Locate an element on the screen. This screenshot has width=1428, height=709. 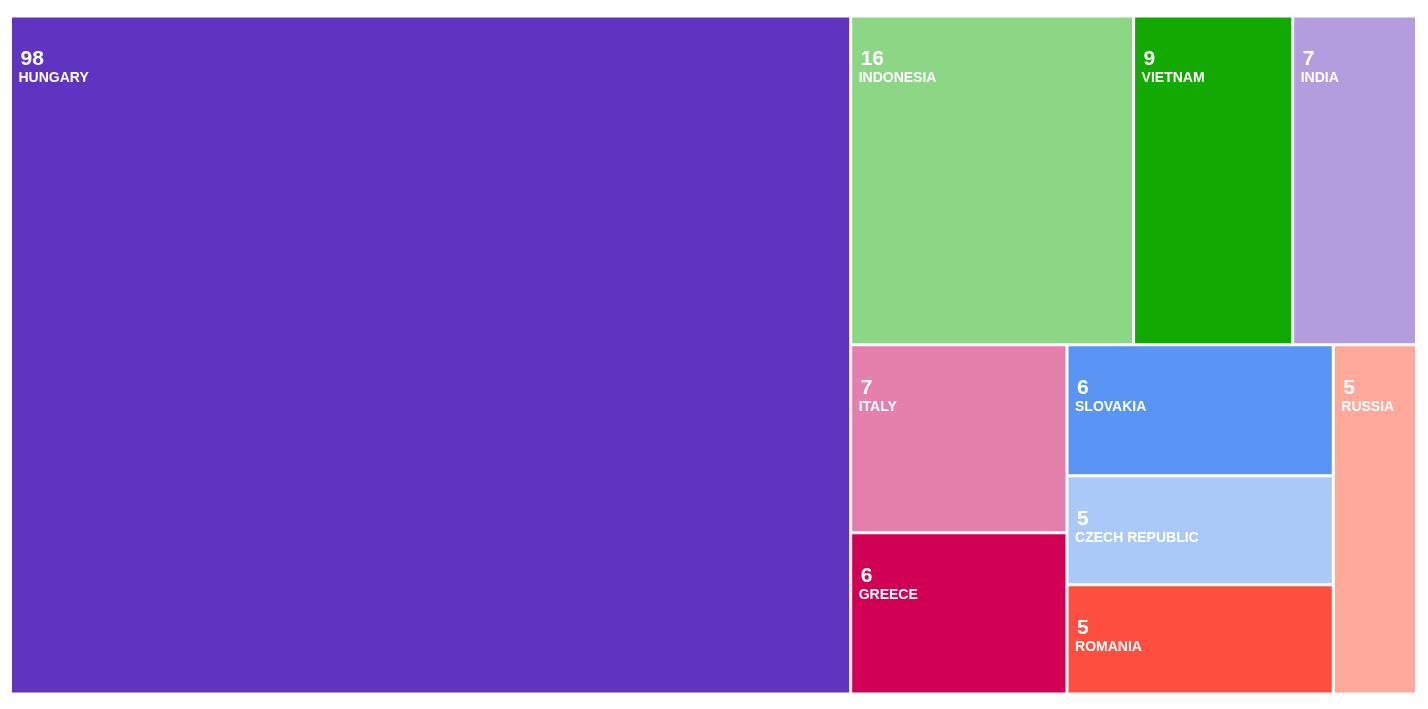
data-label: 98 is located at coordinates (32, 57).